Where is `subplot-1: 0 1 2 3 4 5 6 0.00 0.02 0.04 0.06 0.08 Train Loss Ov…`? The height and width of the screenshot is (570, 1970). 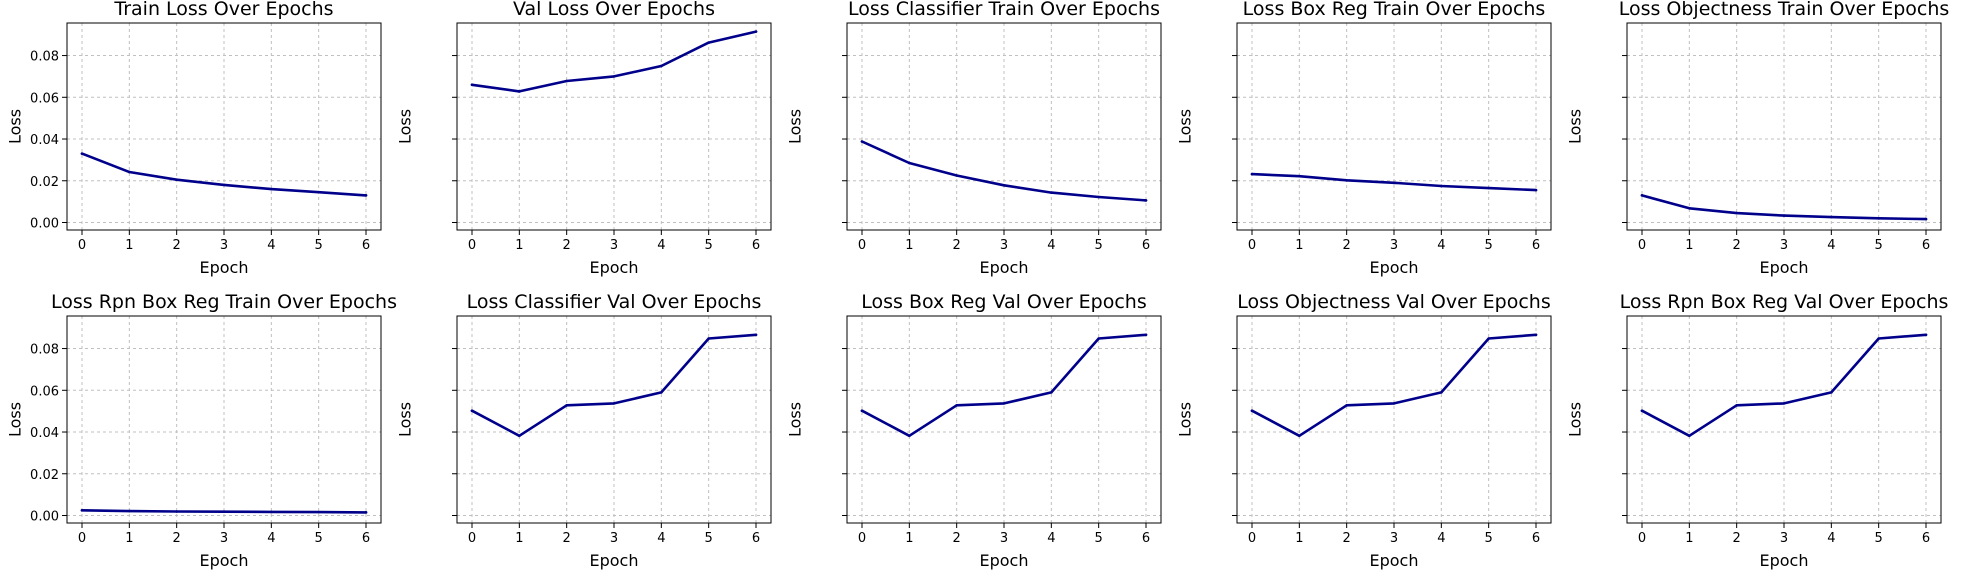 subplot-1: 0 1 2 3 4 5 6 0.00 0.02 0.04 0.06 0.08 Train Loss Ov… is located at coordinates (194, 138).